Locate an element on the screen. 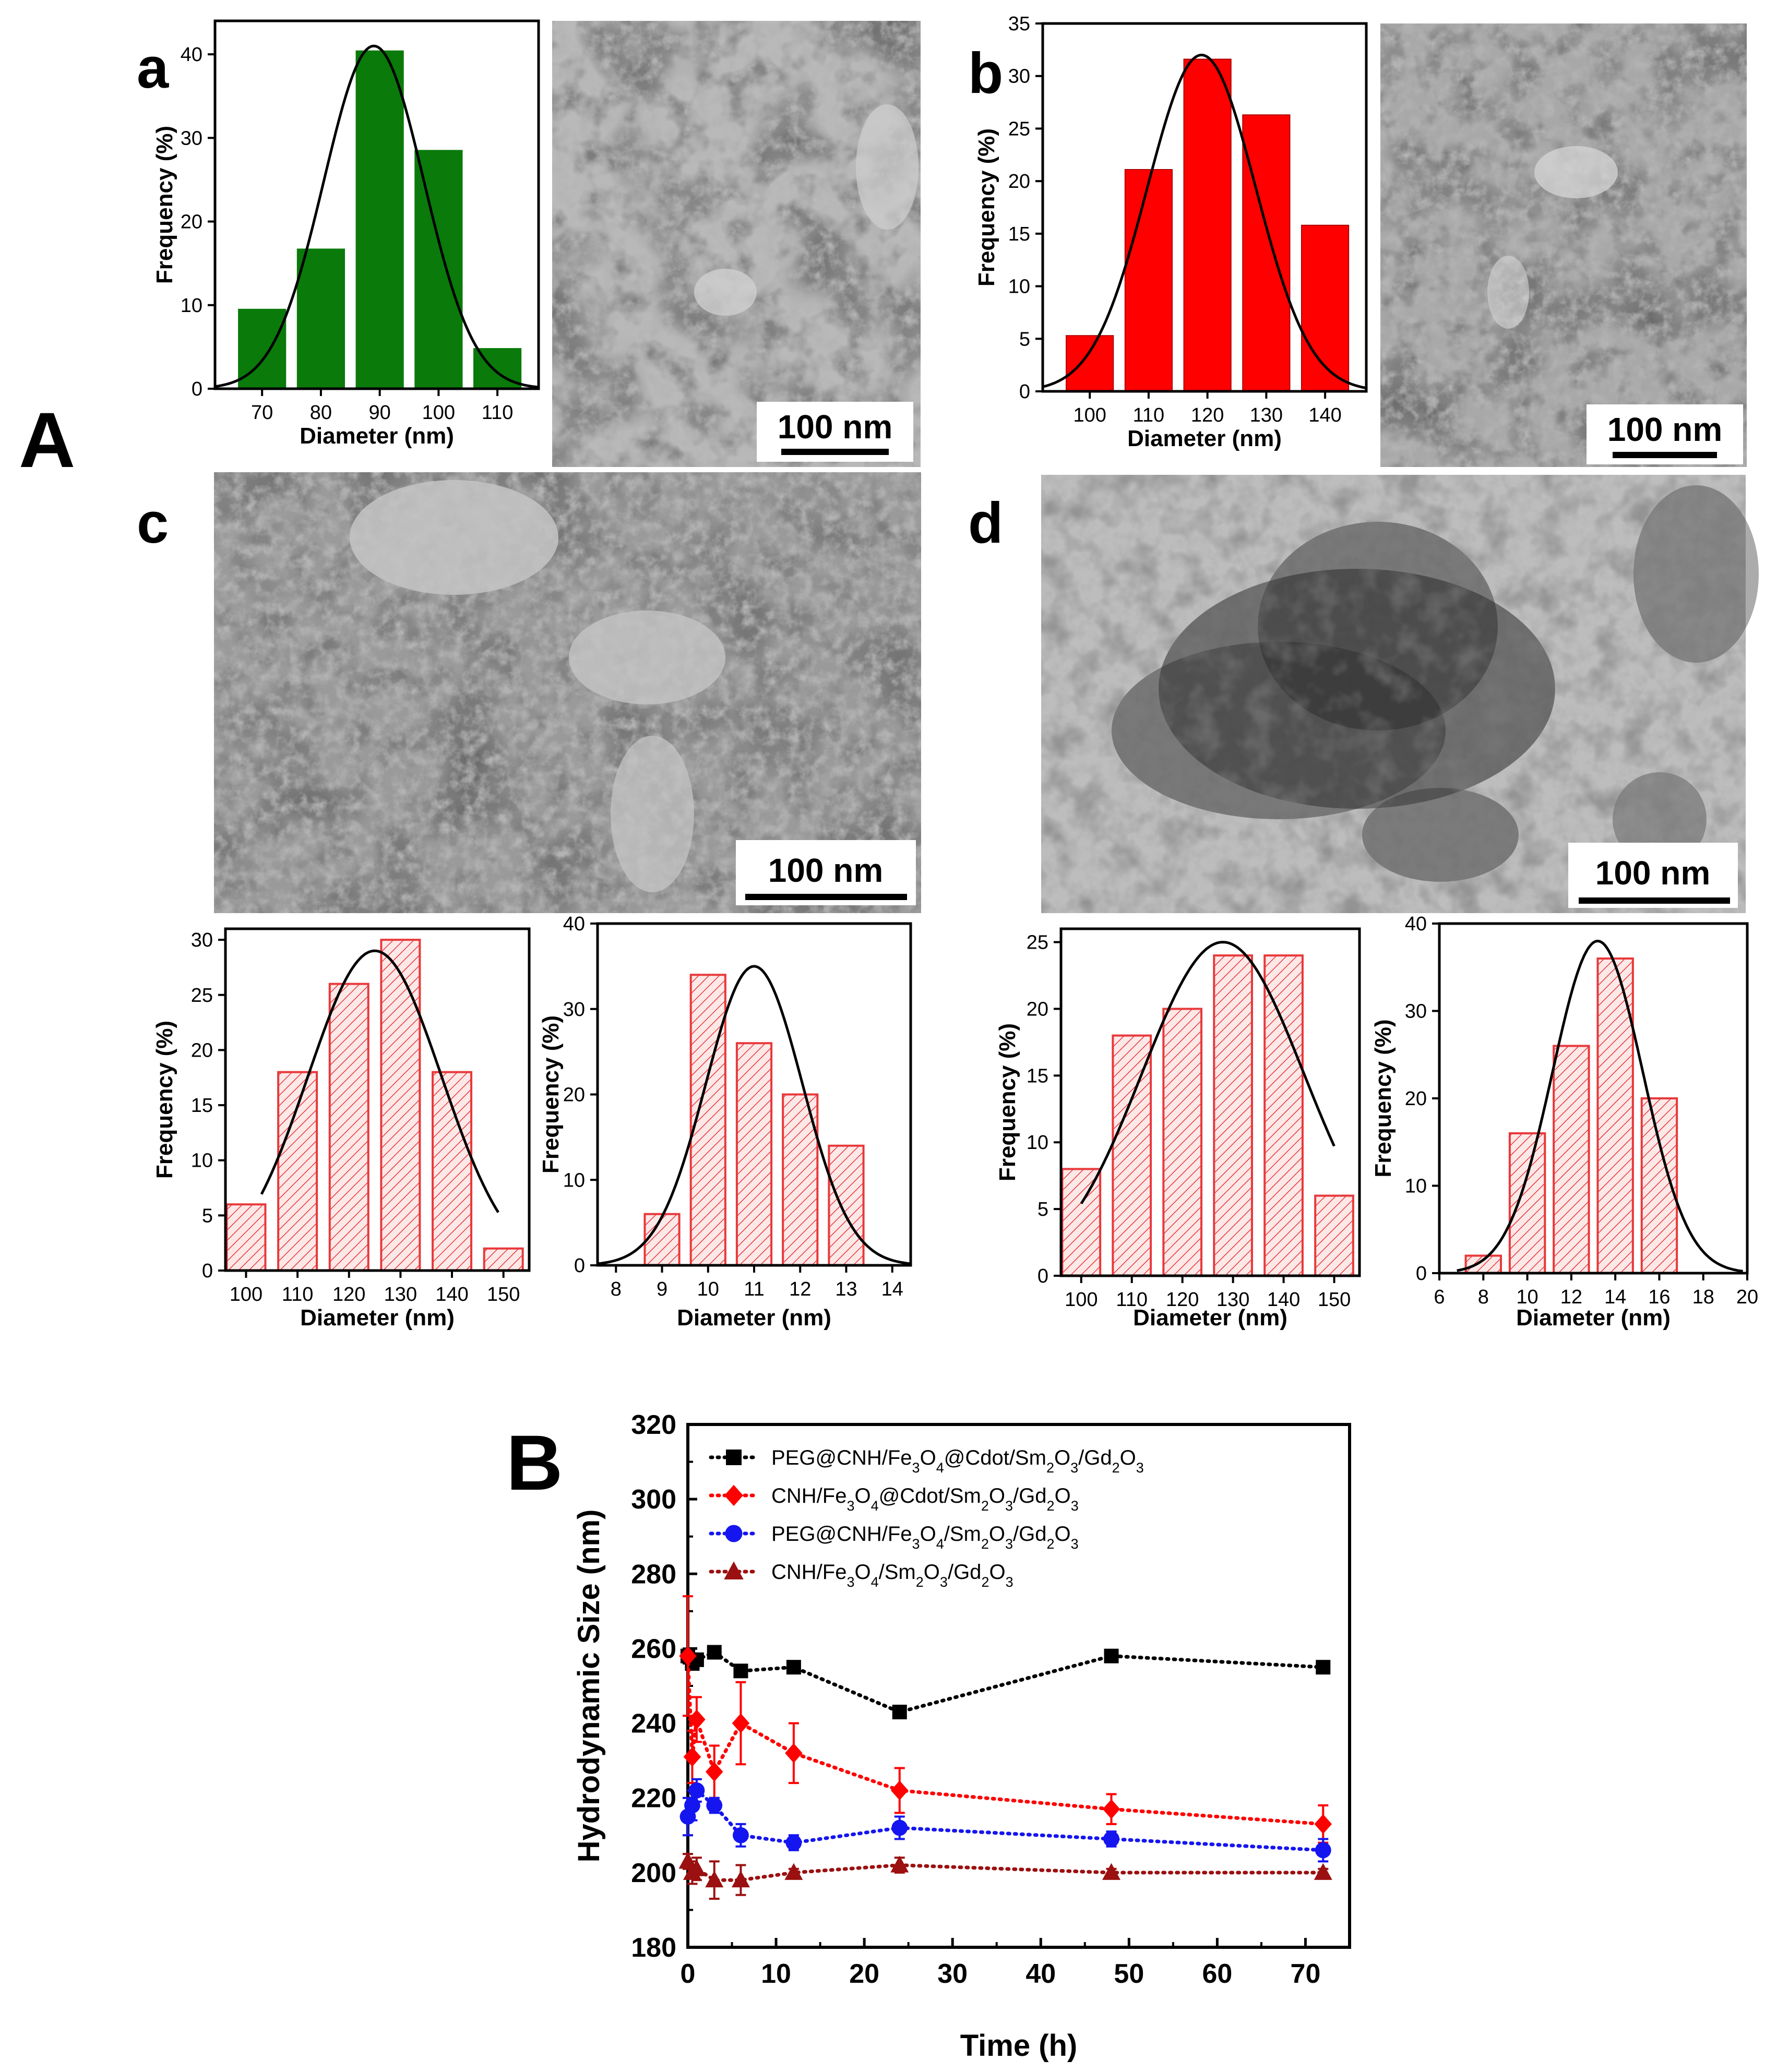 The height and width of the screenshot is (2072, 1765). legend-label: CNH/Fe3O4/Sm2O3/Gd2O3 is located at coordinates (892, 1575).